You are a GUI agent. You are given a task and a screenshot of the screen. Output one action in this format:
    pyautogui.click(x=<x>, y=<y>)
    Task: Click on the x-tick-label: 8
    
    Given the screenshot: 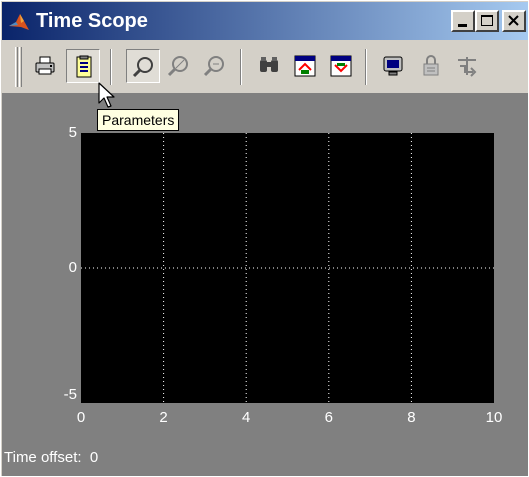 What is the action you would take?
    pyautogui.click(x=411, y=417)
    